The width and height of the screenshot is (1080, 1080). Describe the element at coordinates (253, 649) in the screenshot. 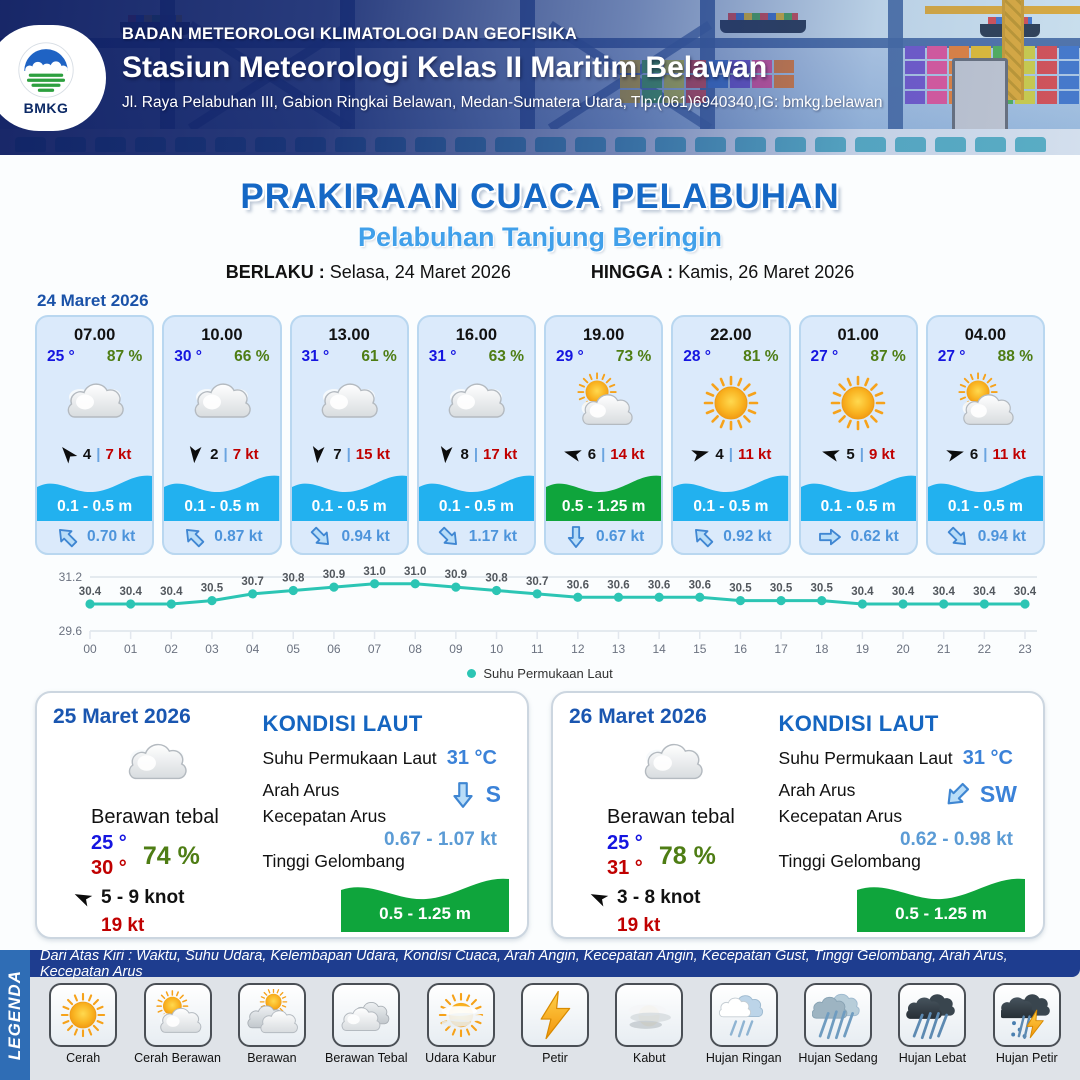

I see `svg-text: 04` at that location.